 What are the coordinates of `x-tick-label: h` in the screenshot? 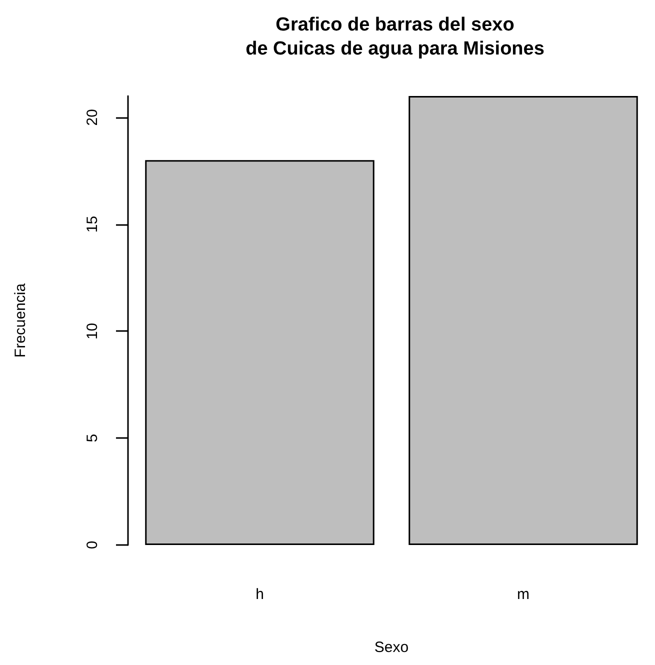 It's located at (260, 594).